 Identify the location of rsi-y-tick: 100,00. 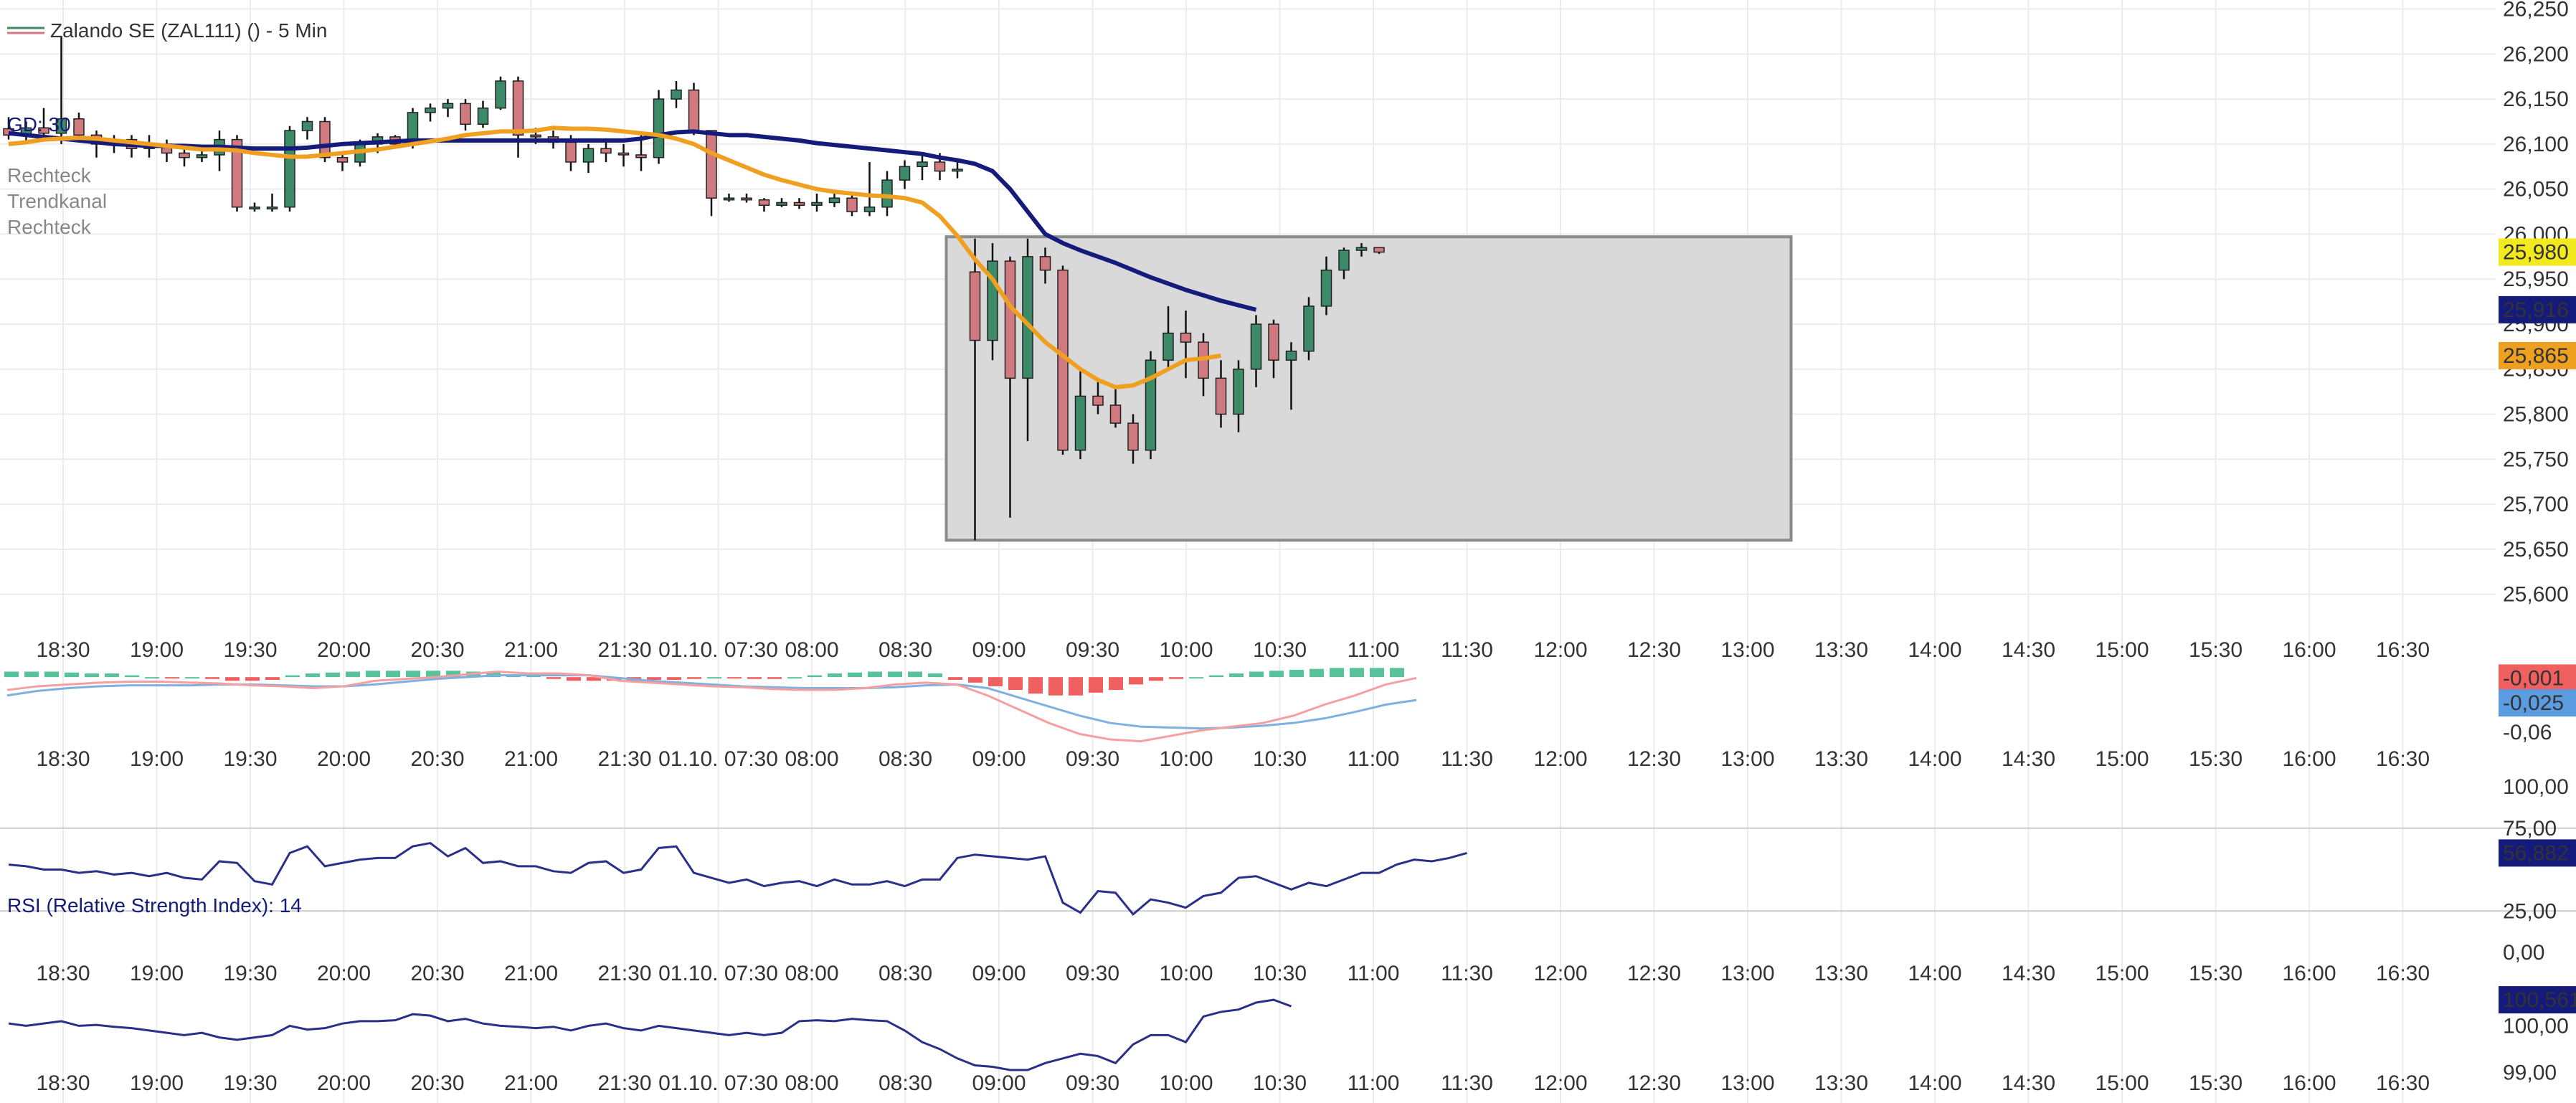
(2536, 787).